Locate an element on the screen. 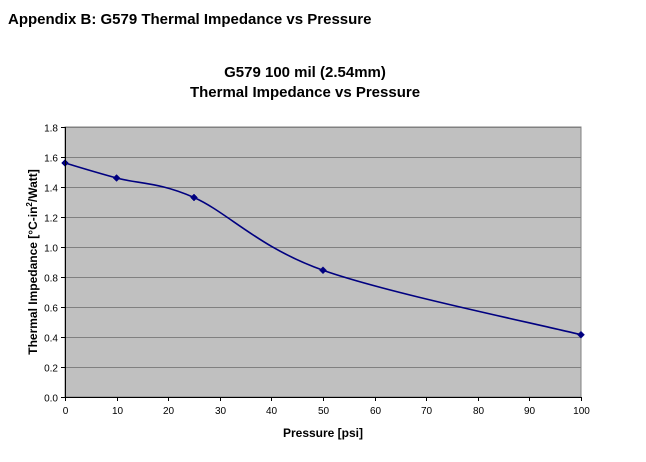  y-tick-label: 0.6 is located at coordinates (51, 309).